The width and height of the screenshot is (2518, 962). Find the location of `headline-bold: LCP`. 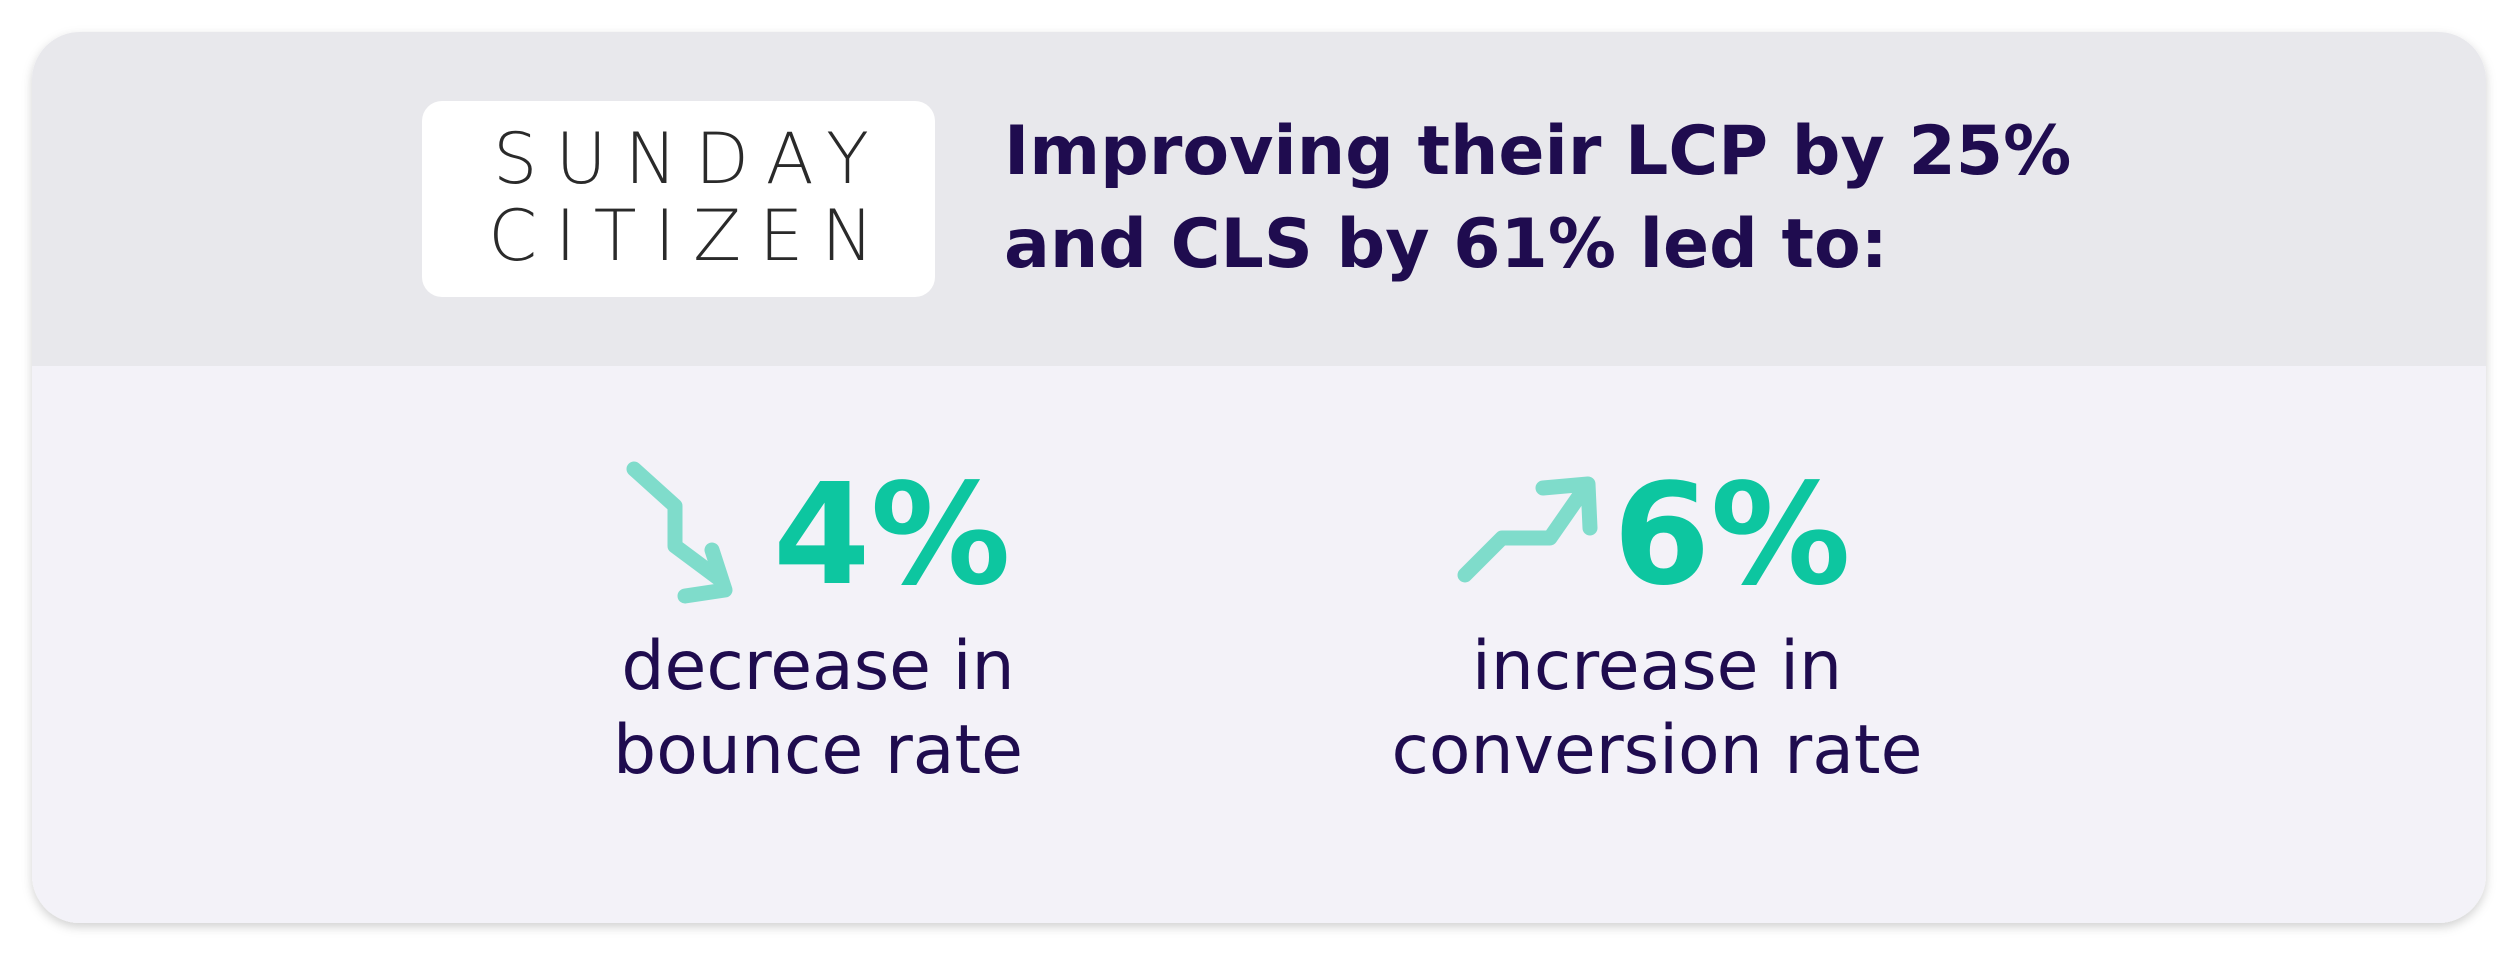

headline-bold: LCP is located at coordinates (1696, 151).